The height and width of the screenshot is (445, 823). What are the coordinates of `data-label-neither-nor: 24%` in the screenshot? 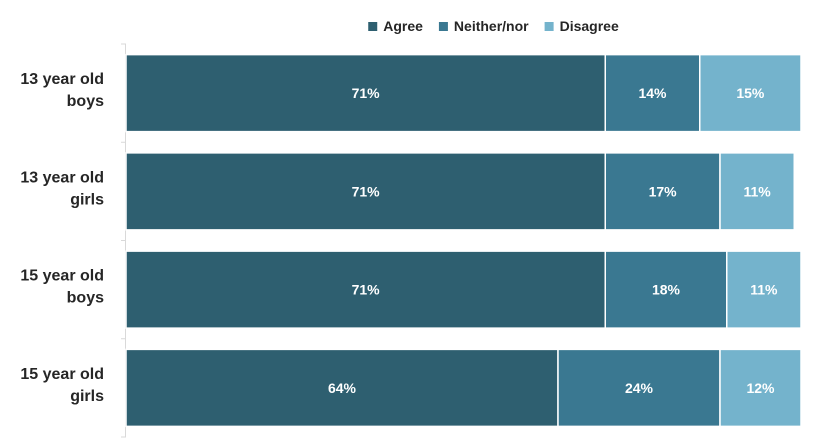 It's located at (639, 388).